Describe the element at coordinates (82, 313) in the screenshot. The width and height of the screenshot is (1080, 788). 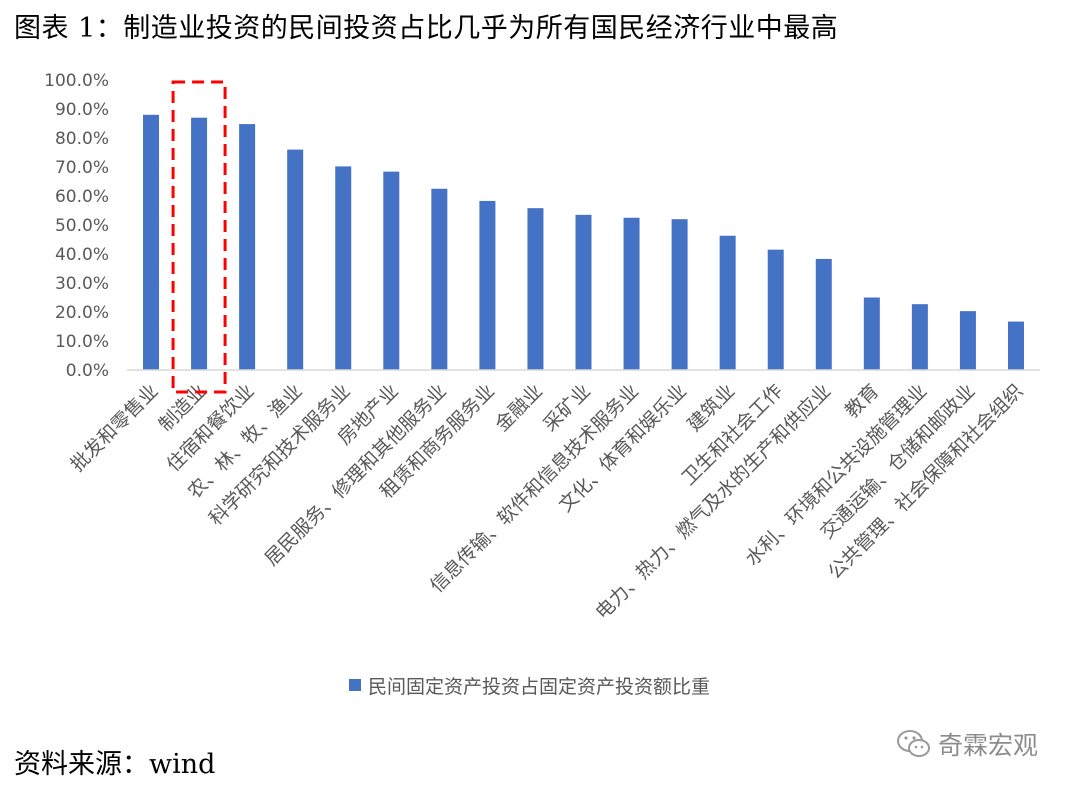
I see `y-tick-label: 20.0%` at that location.